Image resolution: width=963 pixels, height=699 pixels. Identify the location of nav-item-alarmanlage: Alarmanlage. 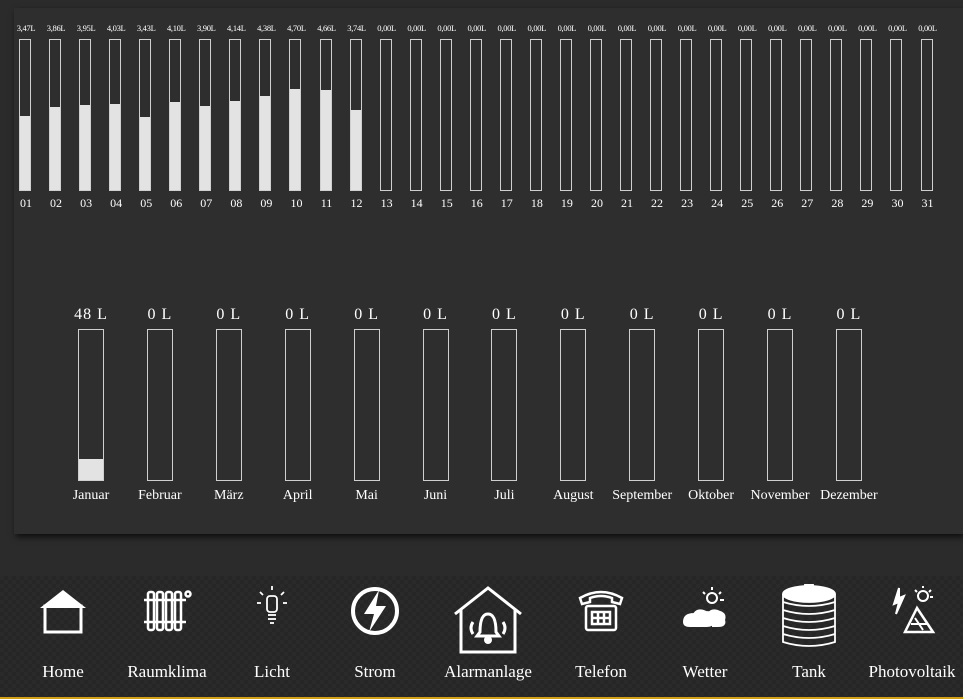
(488, 633).